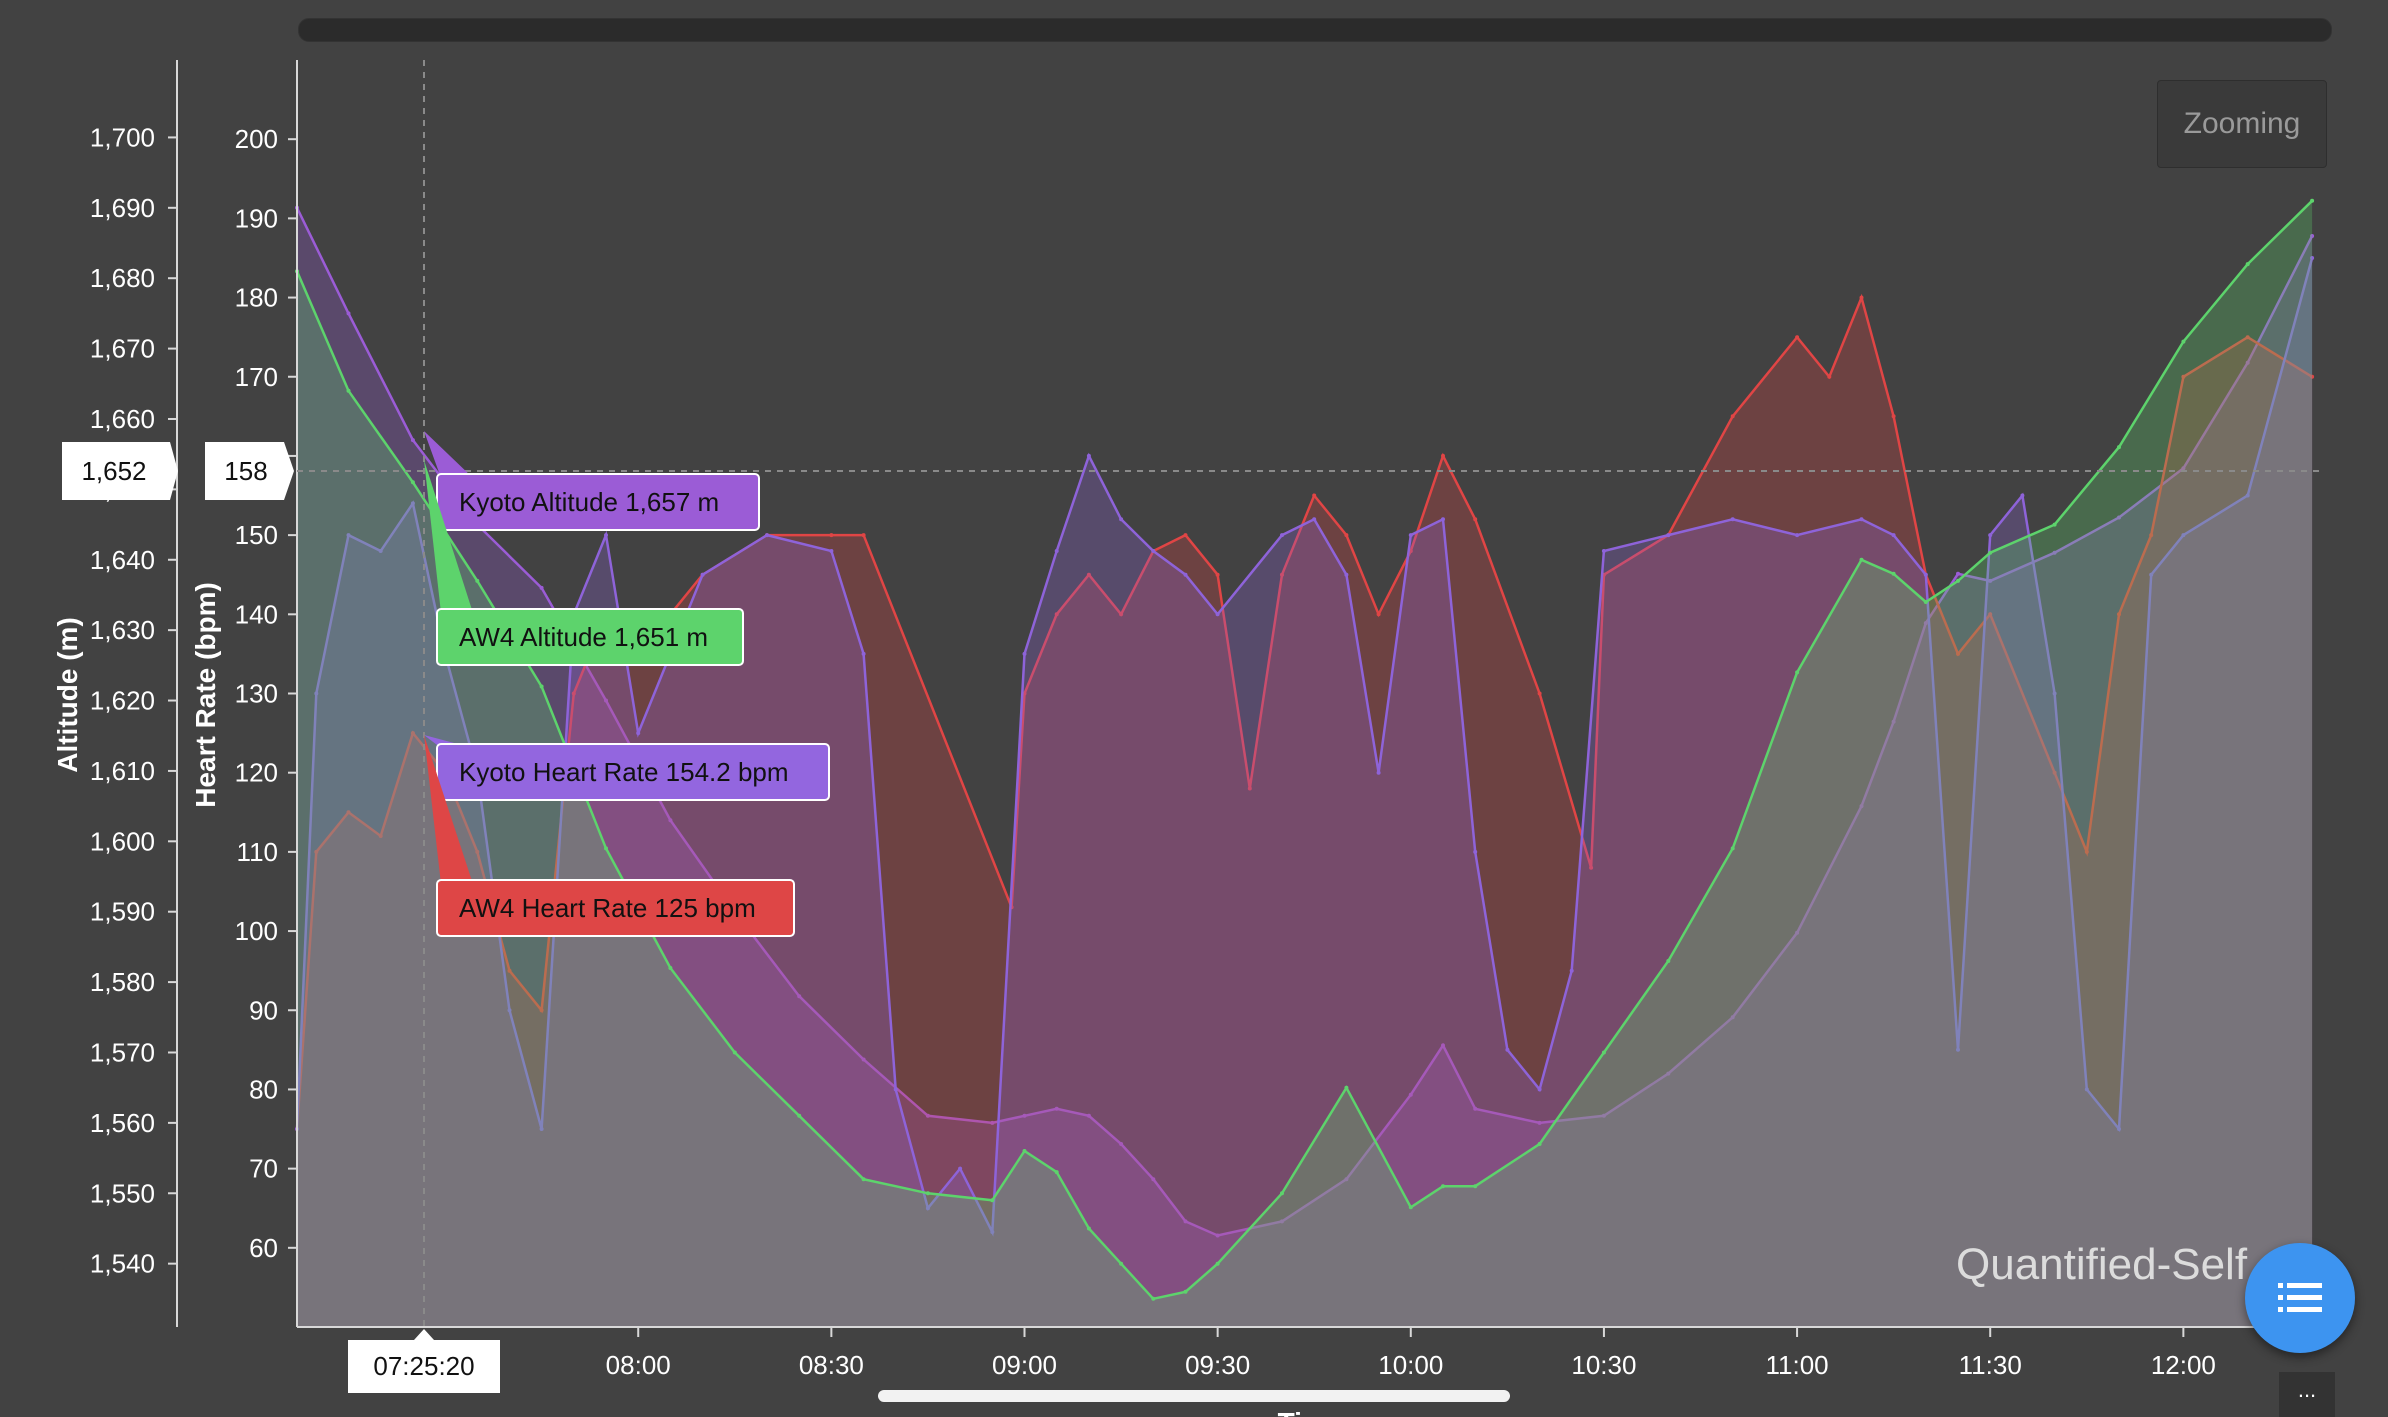  What do you see at coordinates (2102, 1264) in the screenshot?
I see `watermark: Quantified-Self` at bounding box center [2102, 1264].